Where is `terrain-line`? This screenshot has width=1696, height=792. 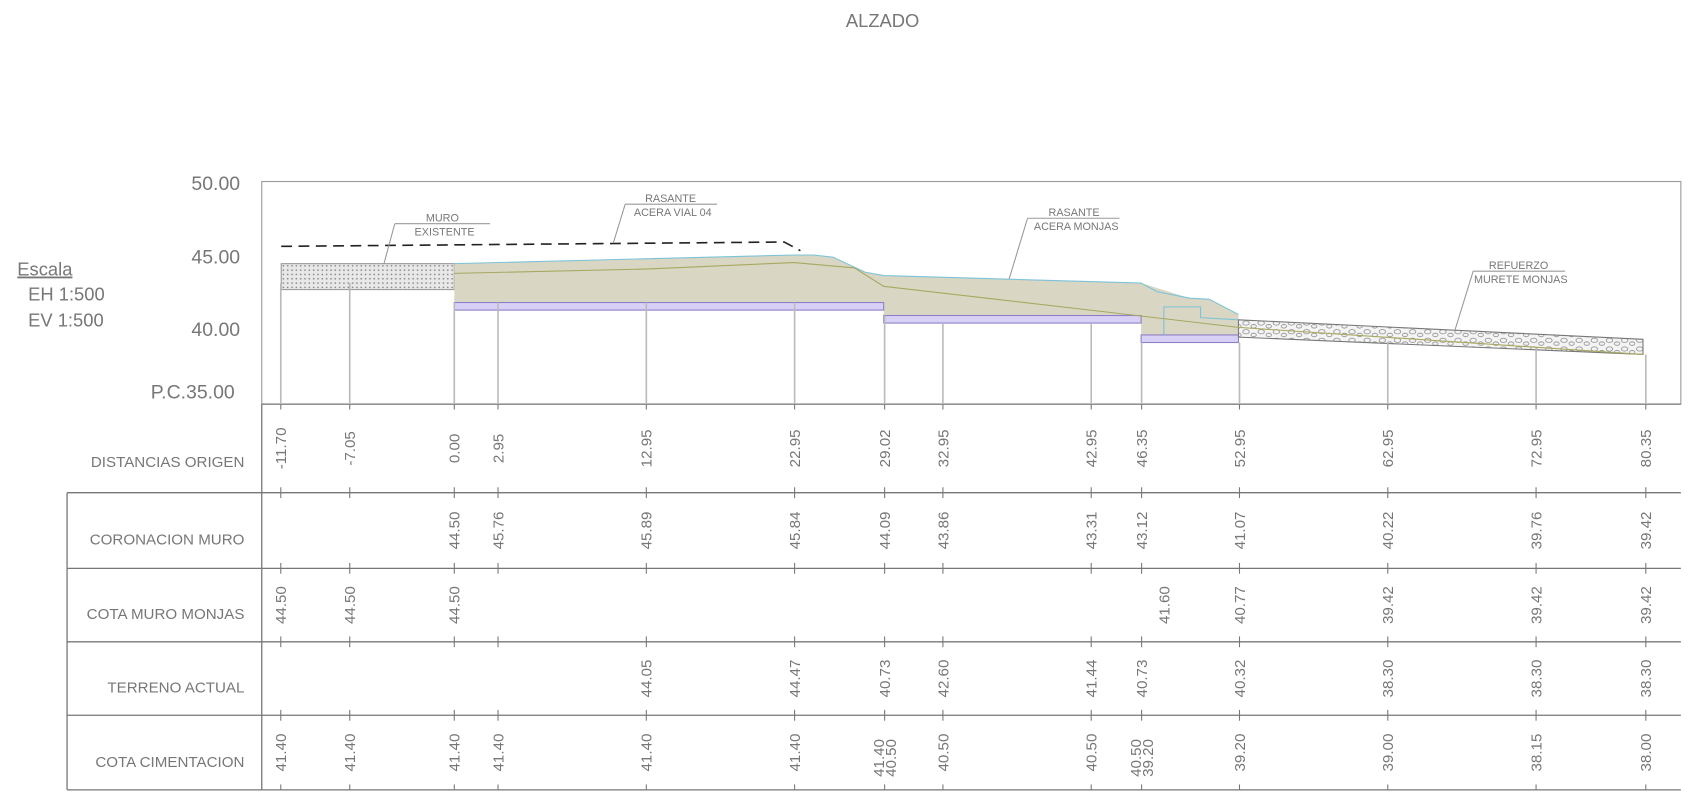
terrain-line is located at coordinates (1049, 308).